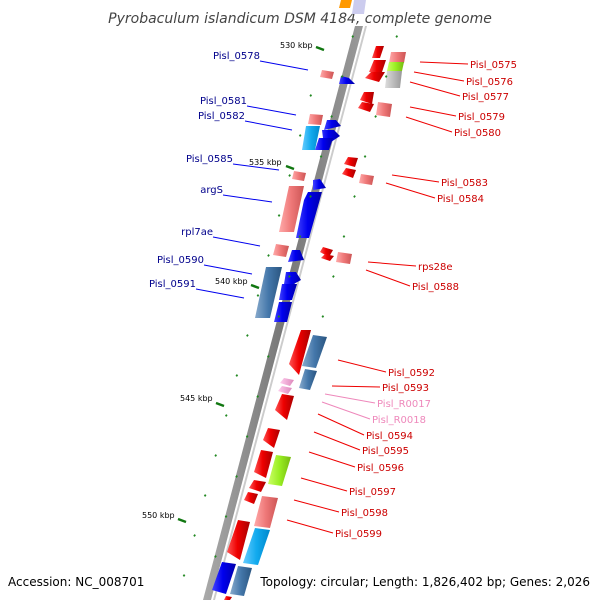 Image resolution: width=600 pixels, height=600 pixels. Describe the element at coordinates (411, 373) in the screenshot. I see `feature-label-right: Pisl_0592` at that location.